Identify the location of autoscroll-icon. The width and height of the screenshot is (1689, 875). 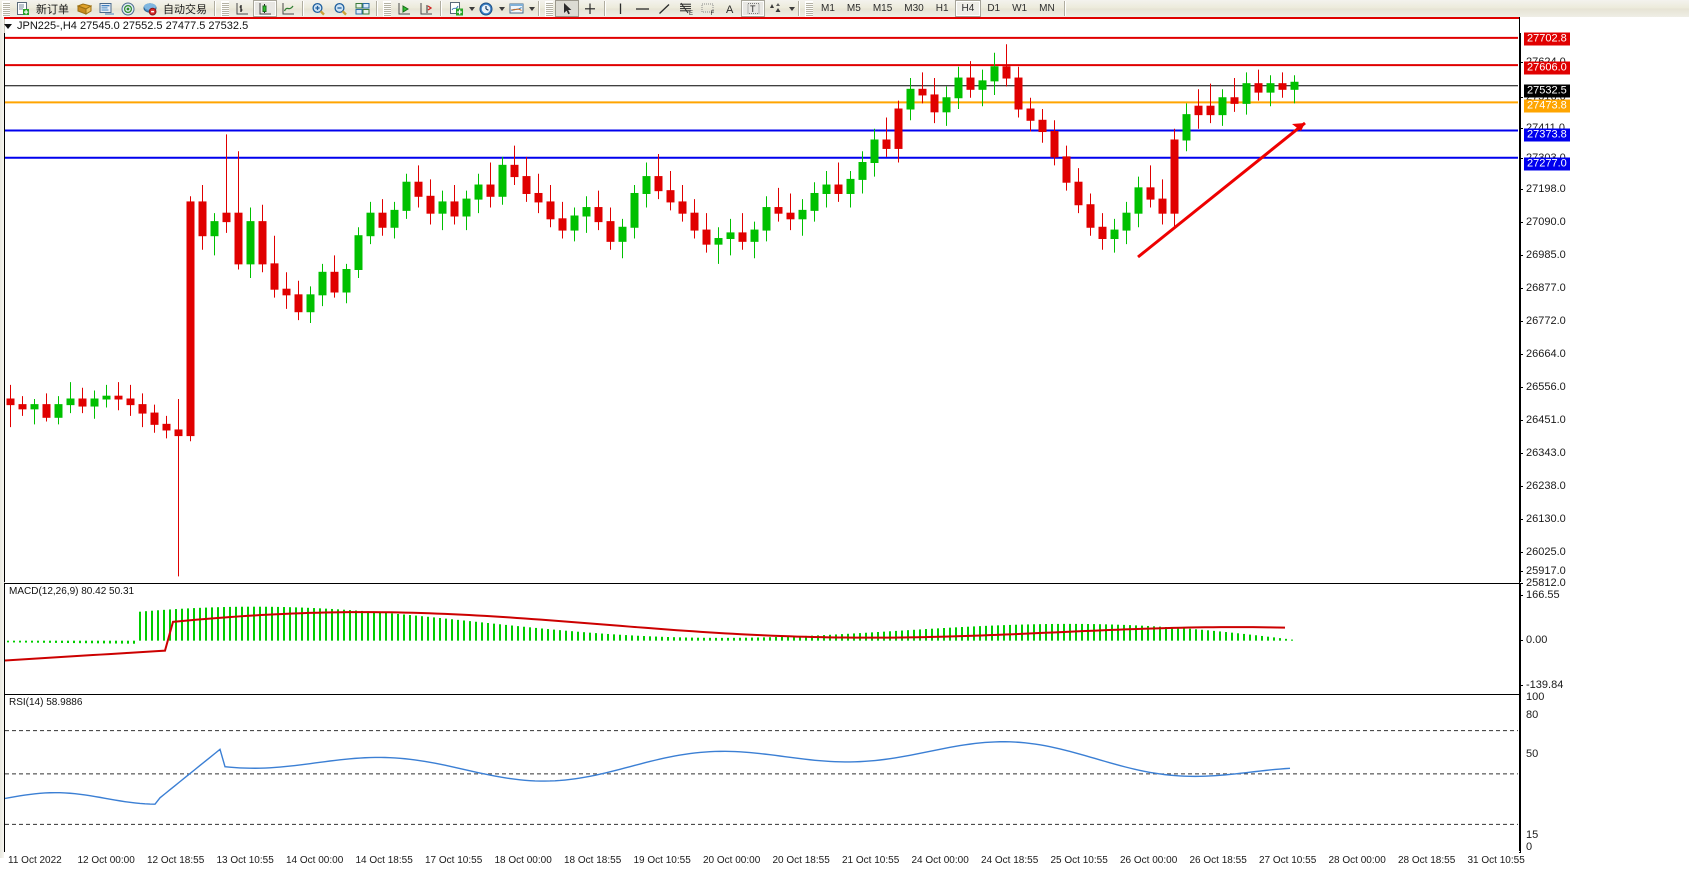
(404, 8).